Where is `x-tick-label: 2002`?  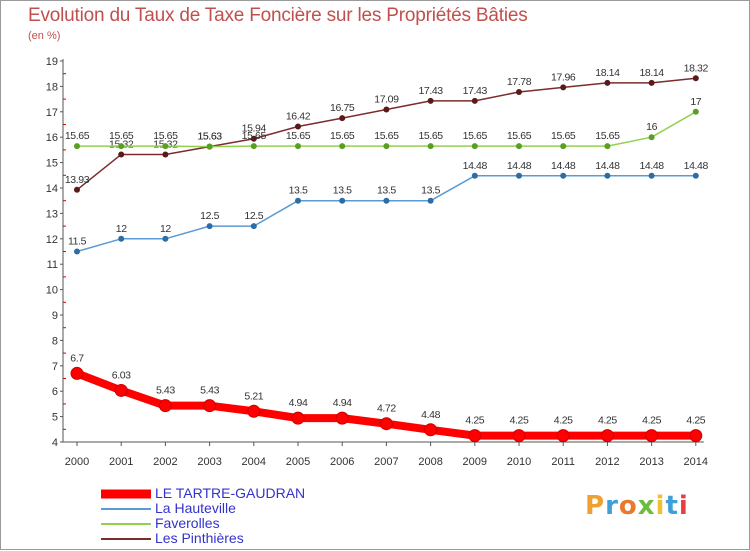 x-tick-label: 2002 is located at coordinates (165, 462).